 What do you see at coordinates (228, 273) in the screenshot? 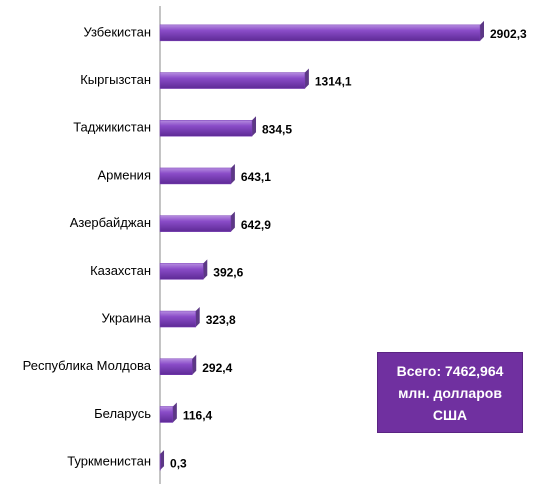
I see `value-label: 392,6` at bounding box center [228, 273].